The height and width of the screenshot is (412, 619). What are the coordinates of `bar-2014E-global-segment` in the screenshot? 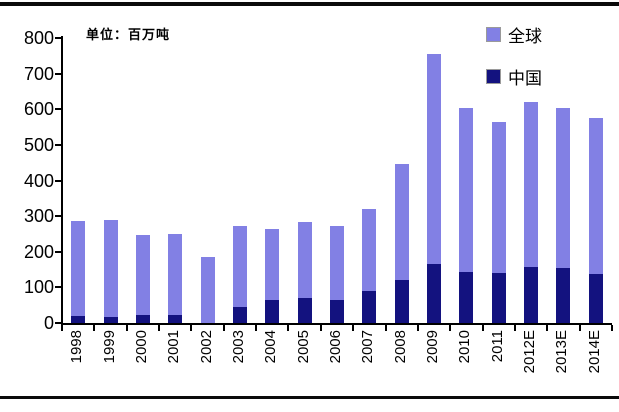 It's located at (595, 195).